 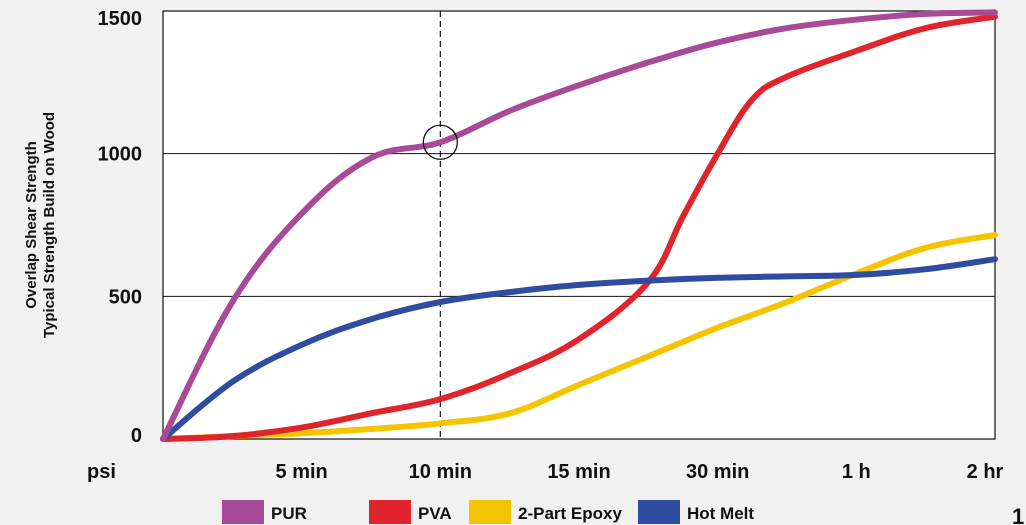 What do you see at coordinates (120, 19) in the screenshot?
I see `y-tick-label-1500: 1500` at bounding box center [120, 19].